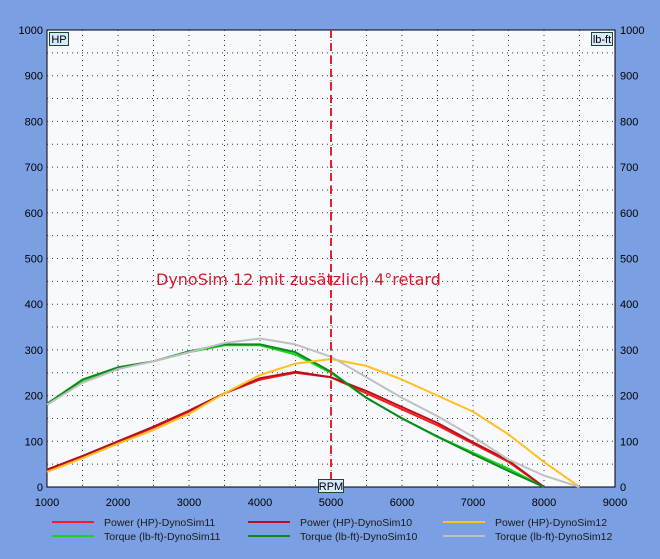 This screenshot has width=660, height=559. What do you see at coordinates (189, 503) in the screenshot?
I see `x-tick-label: 3000` at bounding box center [189, 503].